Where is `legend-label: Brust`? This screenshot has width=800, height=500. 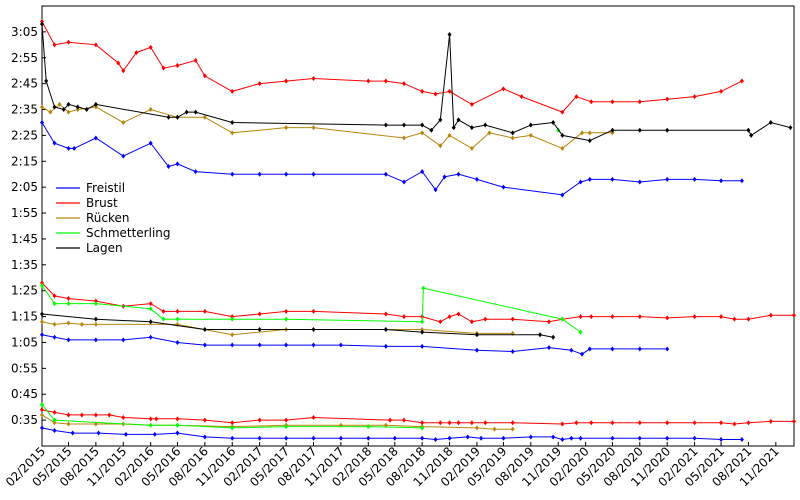 legend-label: Brust is located at coordinates (102, 203).